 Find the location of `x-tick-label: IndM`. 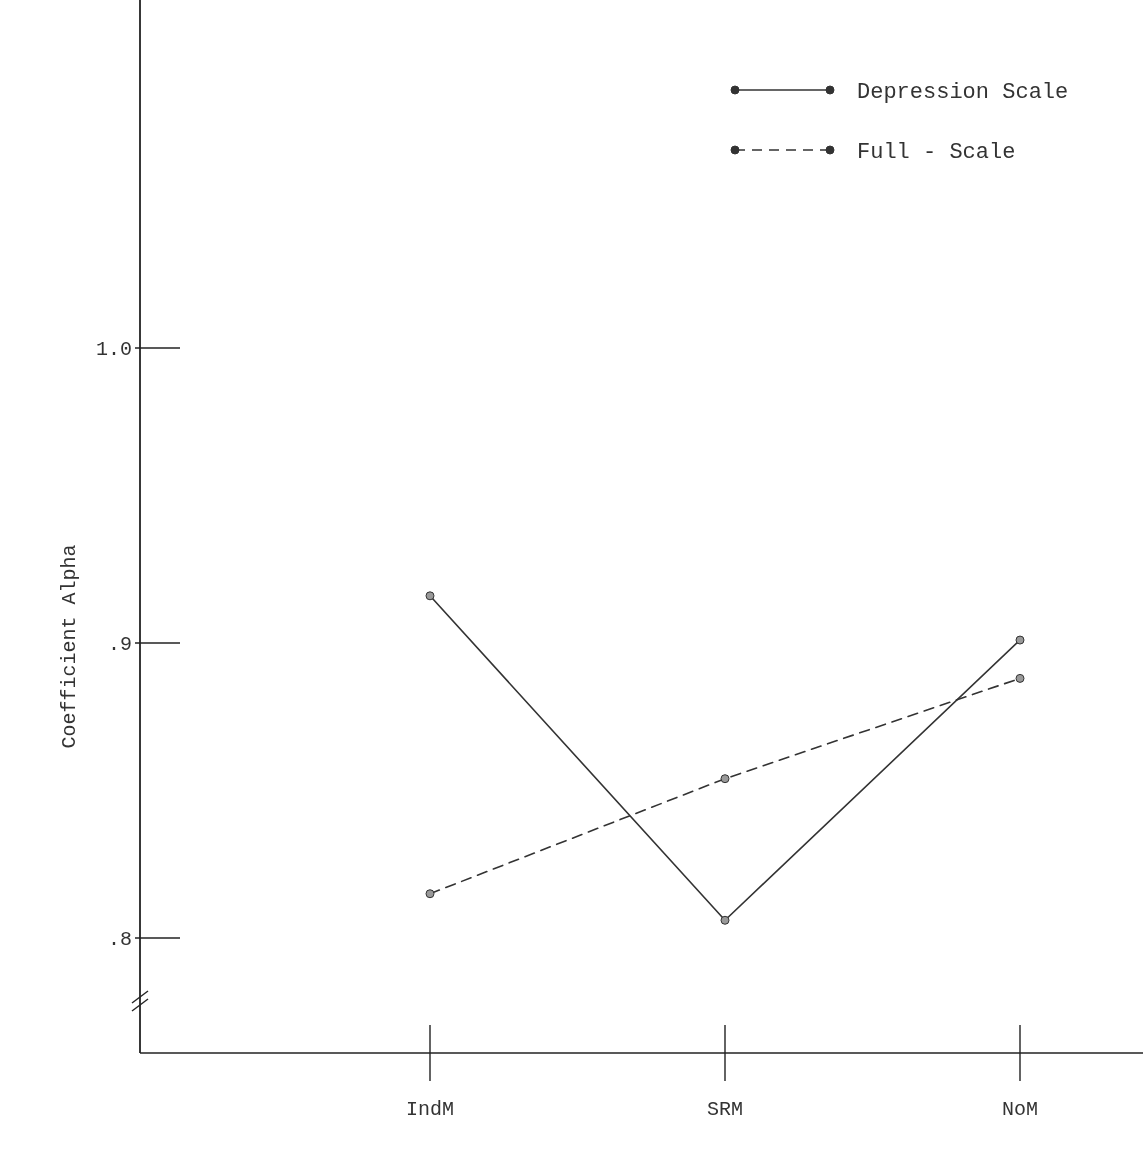

x-tick-label: IndM is located at coordinates (430, 1109).